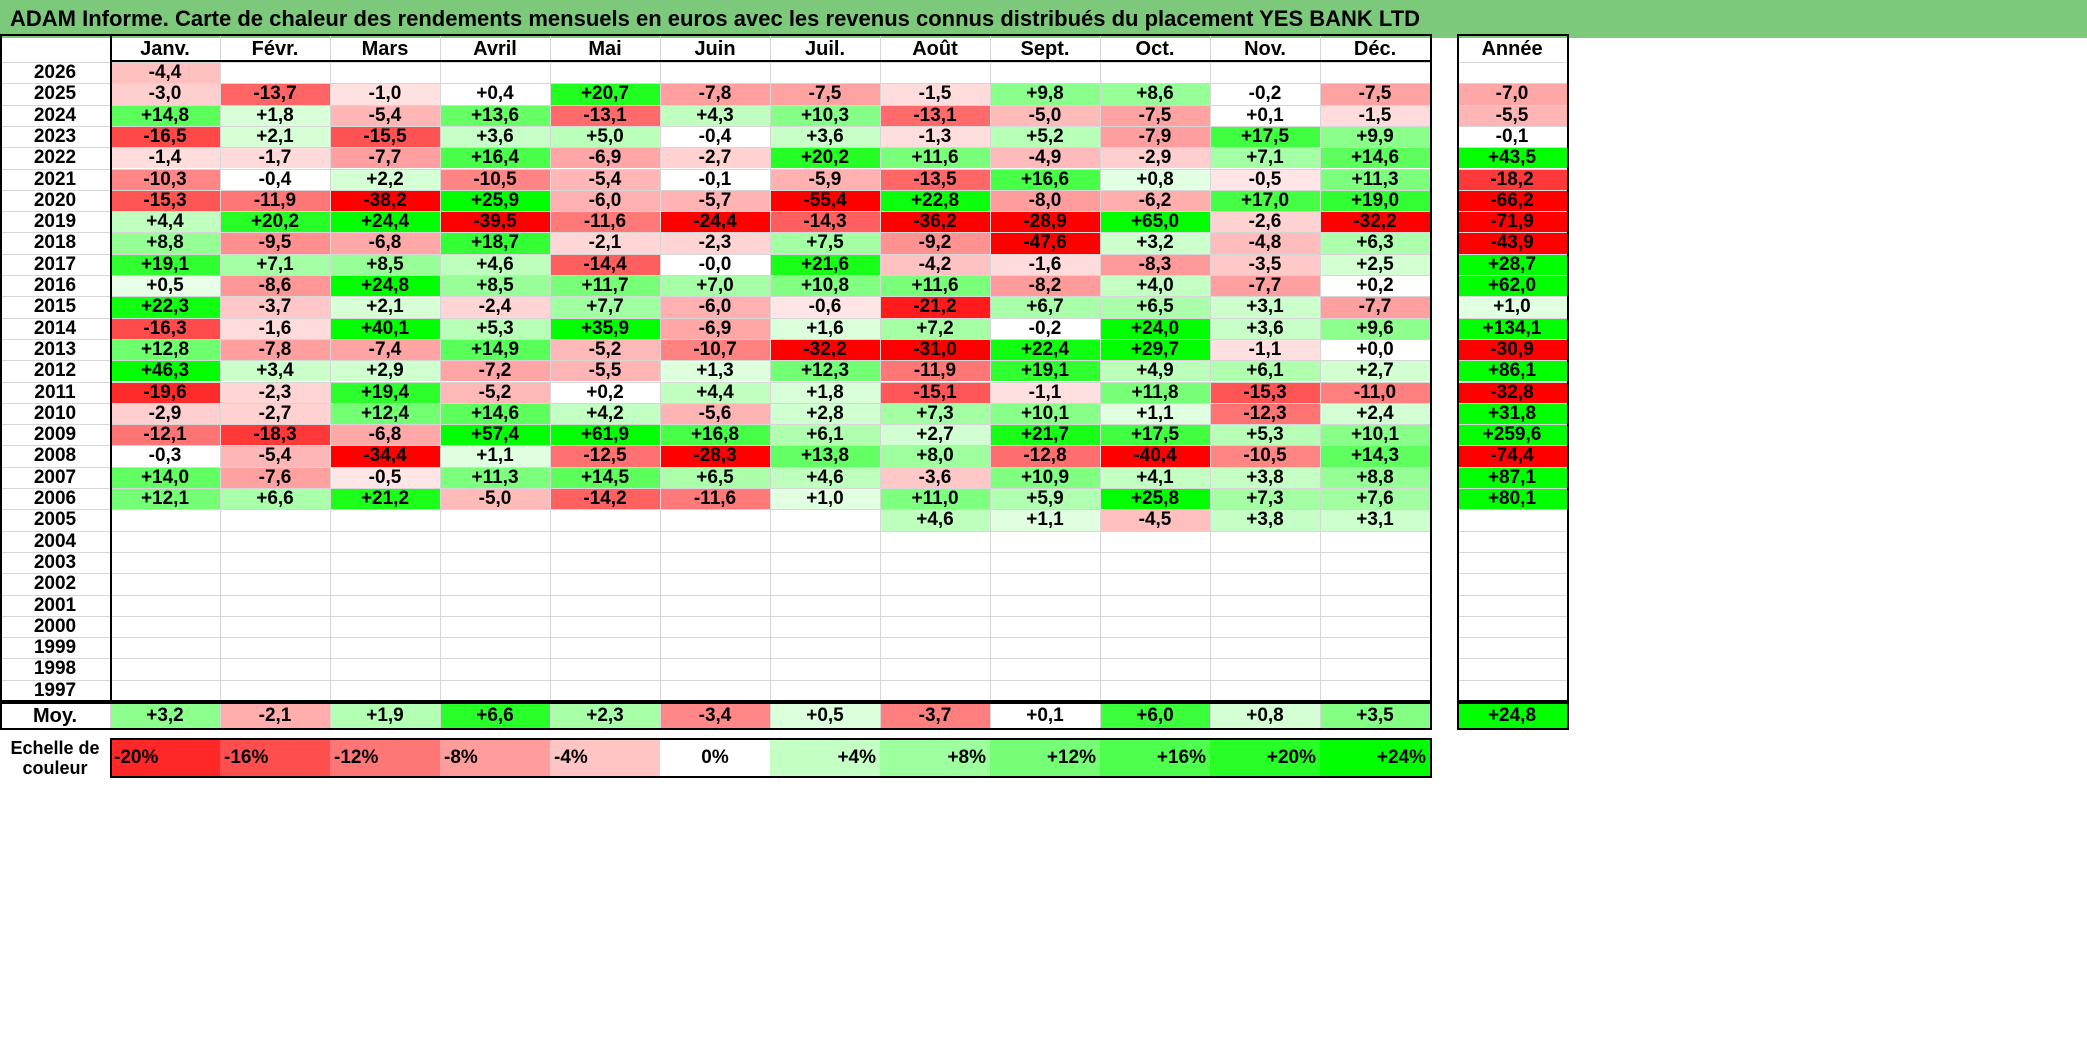 Image resolution: width=2087 pixels, height=1037 pixels. I want to click on annual-cell: +87,1, so click(1512, 477).